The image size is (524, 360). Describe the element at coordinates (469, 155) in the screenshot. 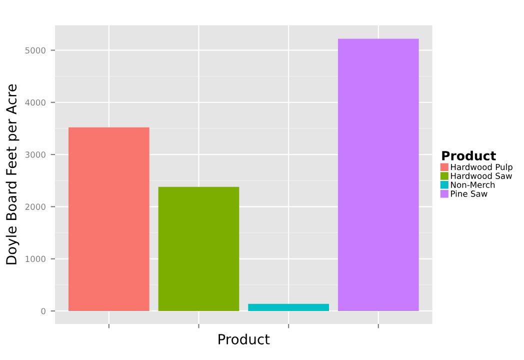

I see `legend-title: Product` at that location.